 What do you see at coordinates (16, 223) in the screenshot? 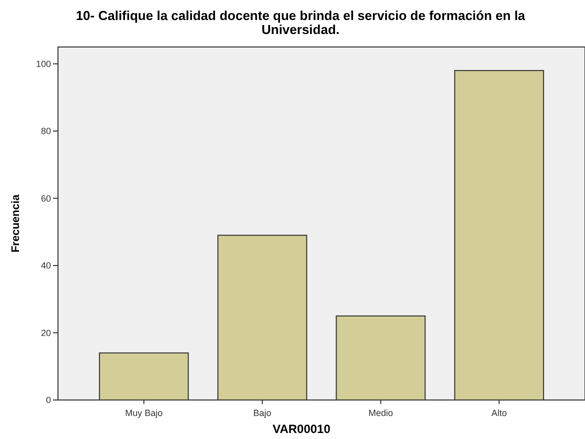
I see `y-axis-title: Frecuencia` at bounding box center [16, 223].